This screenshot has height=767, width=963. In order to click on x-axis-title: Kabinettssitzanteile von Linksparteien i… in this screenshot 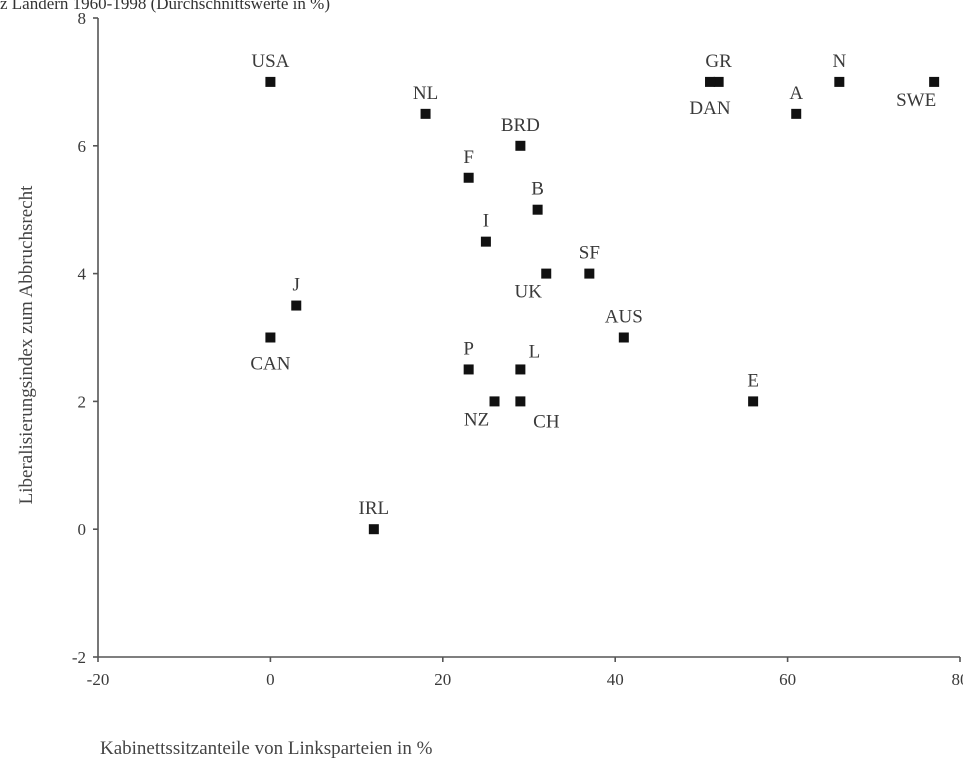, I will do `click(266, 748)`.